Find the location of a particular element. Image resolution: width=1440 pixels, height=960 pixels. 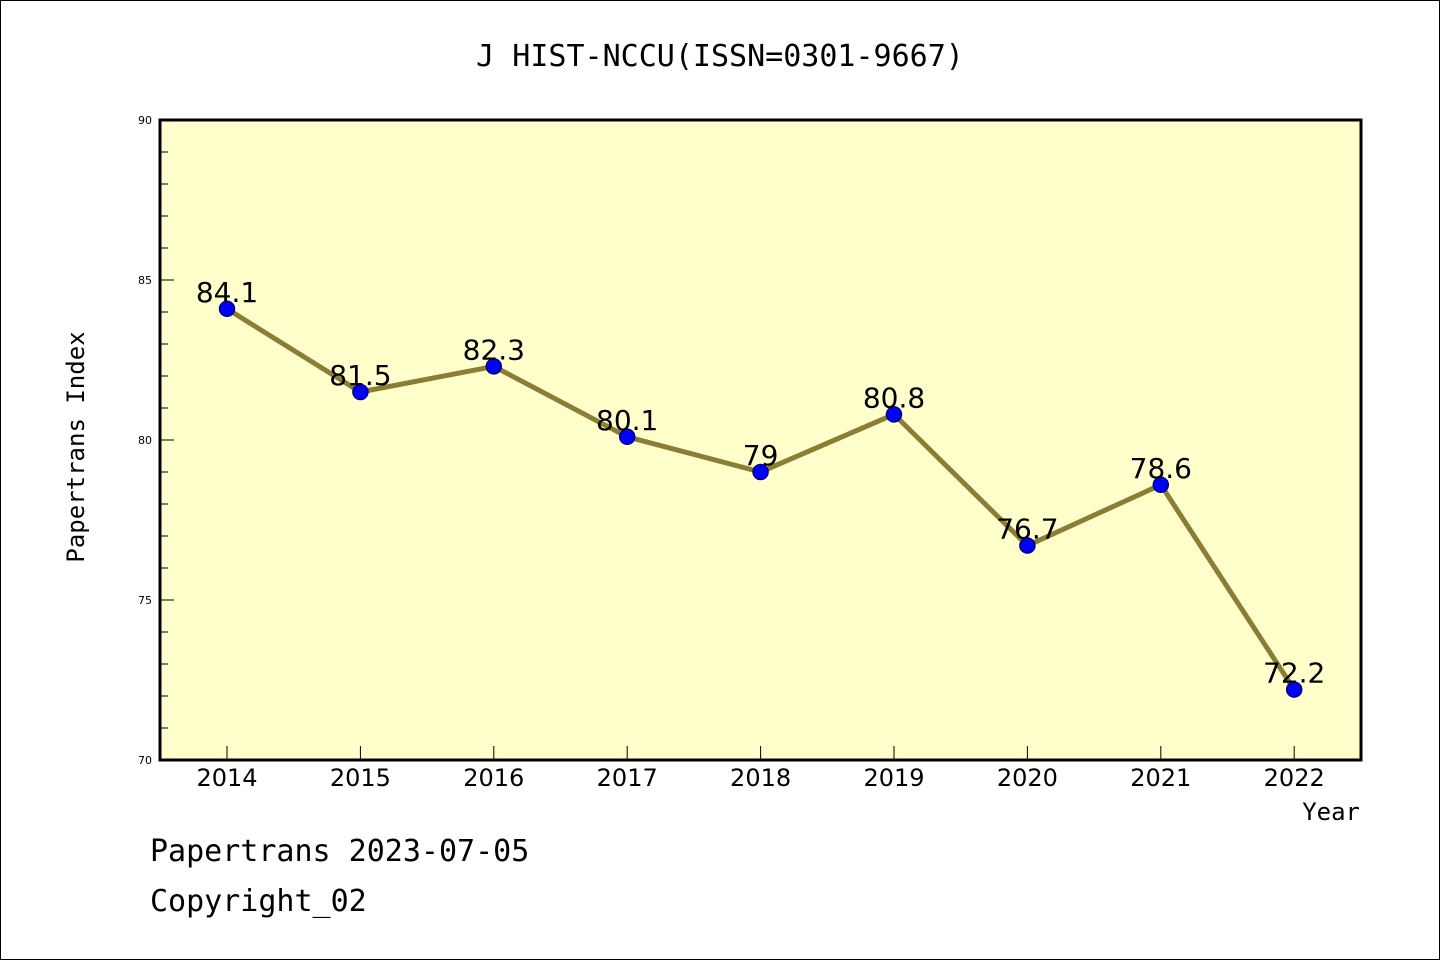

y-tick-label: 85 is located at coordinates (145, 280).